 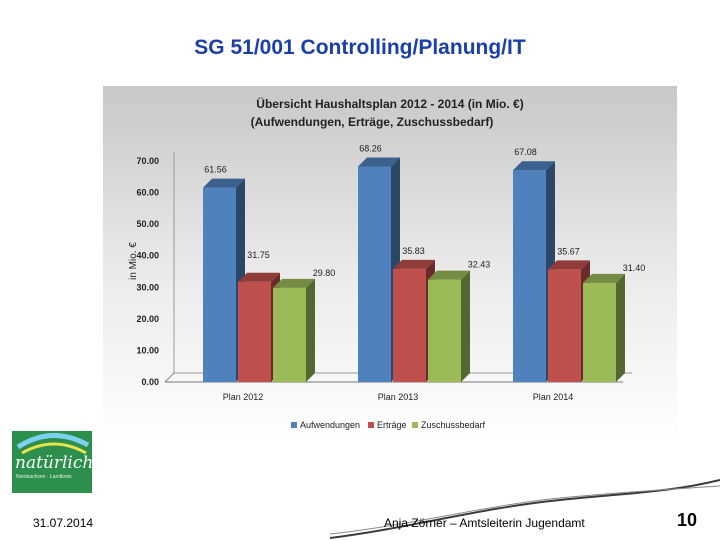 What do you see at coordinates (479, 265) in the screenshot?
I see `data-label: 32.43` at bounding box center [479, 265].